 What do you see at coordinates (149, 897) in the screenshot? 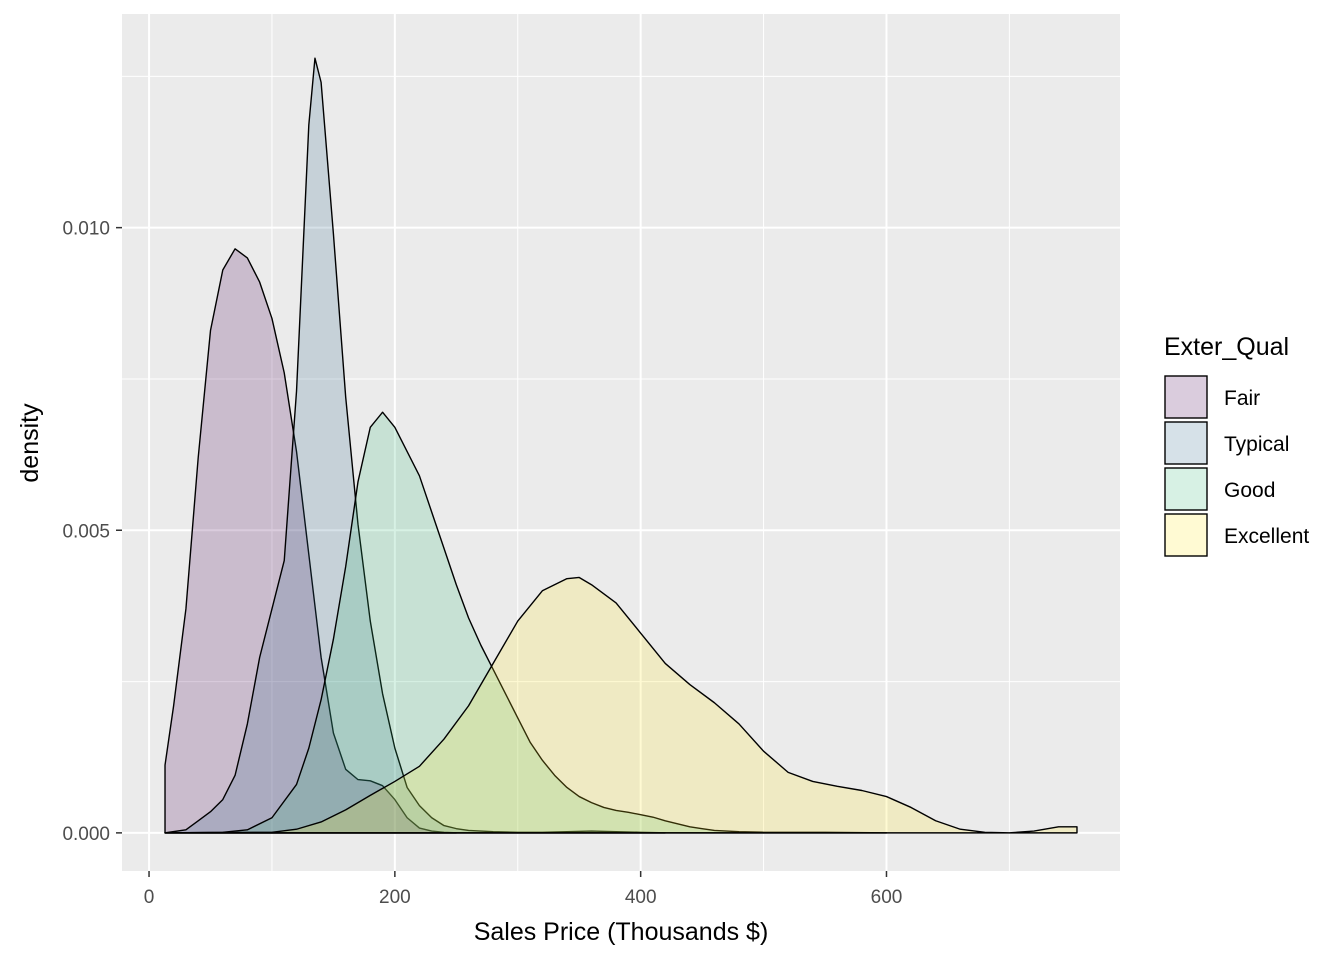
I see `x-tick-label: 0` at bounding box center [149, 897].